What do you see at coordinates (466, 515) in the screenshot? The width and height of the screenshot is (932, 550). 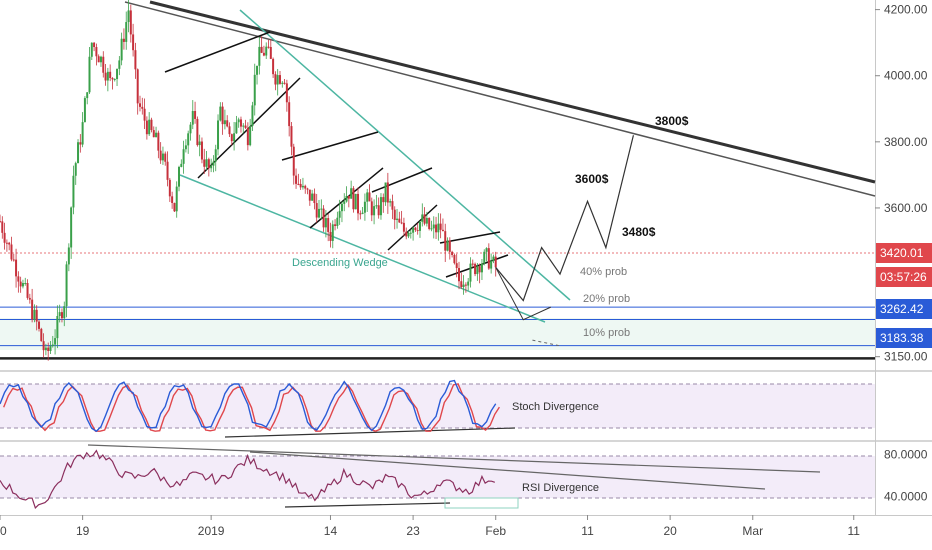 I see `time-axis-border` at bounding box center [466, 515].